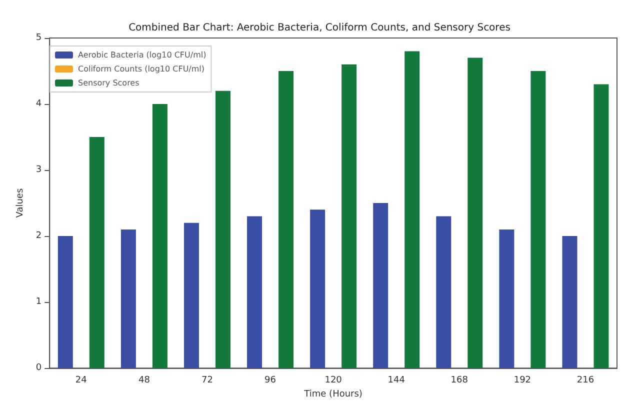 This screenshot has height=412, width=639. What do you see at coordinates (459, 381) in the screenshot?
I see `x-tick-label: 168` at bounding box center [459, 381].